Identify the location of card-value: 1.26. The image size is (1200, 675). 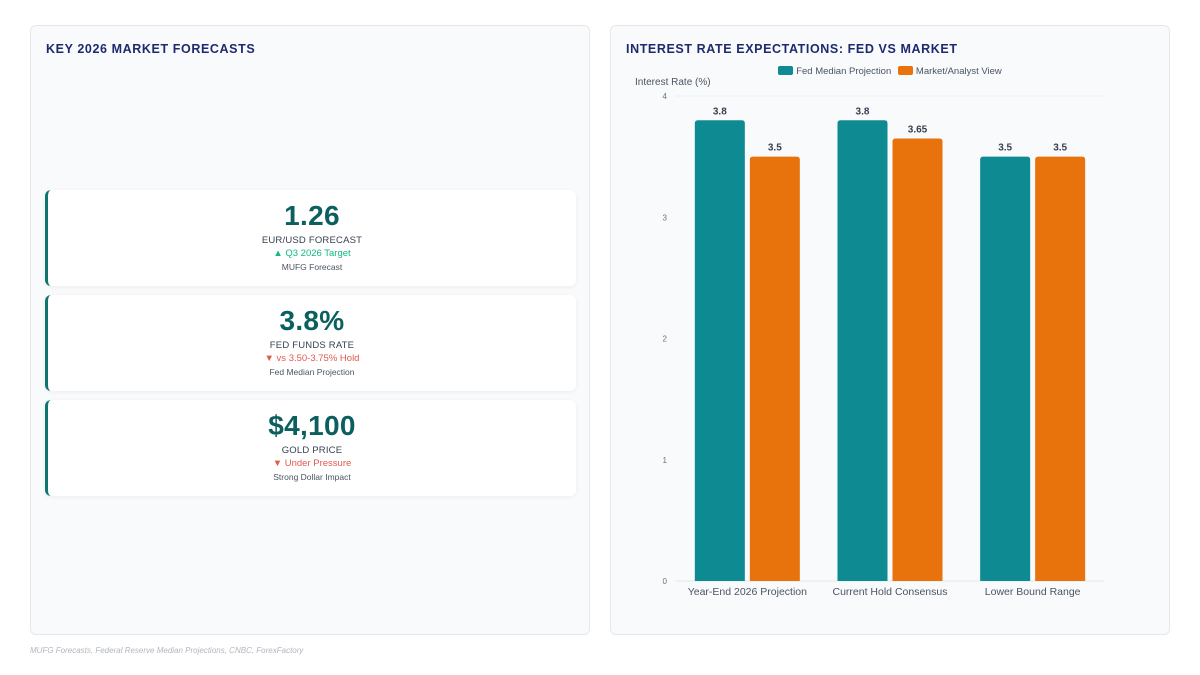
(312, 215).